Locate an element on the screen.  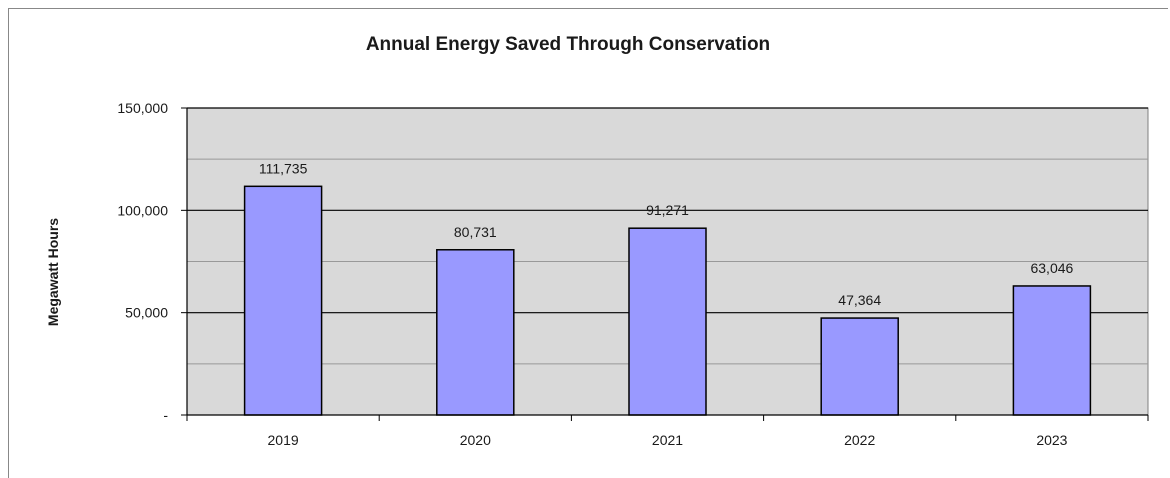
data-label-2022: 47,364 is located at coordinates (859, 300).